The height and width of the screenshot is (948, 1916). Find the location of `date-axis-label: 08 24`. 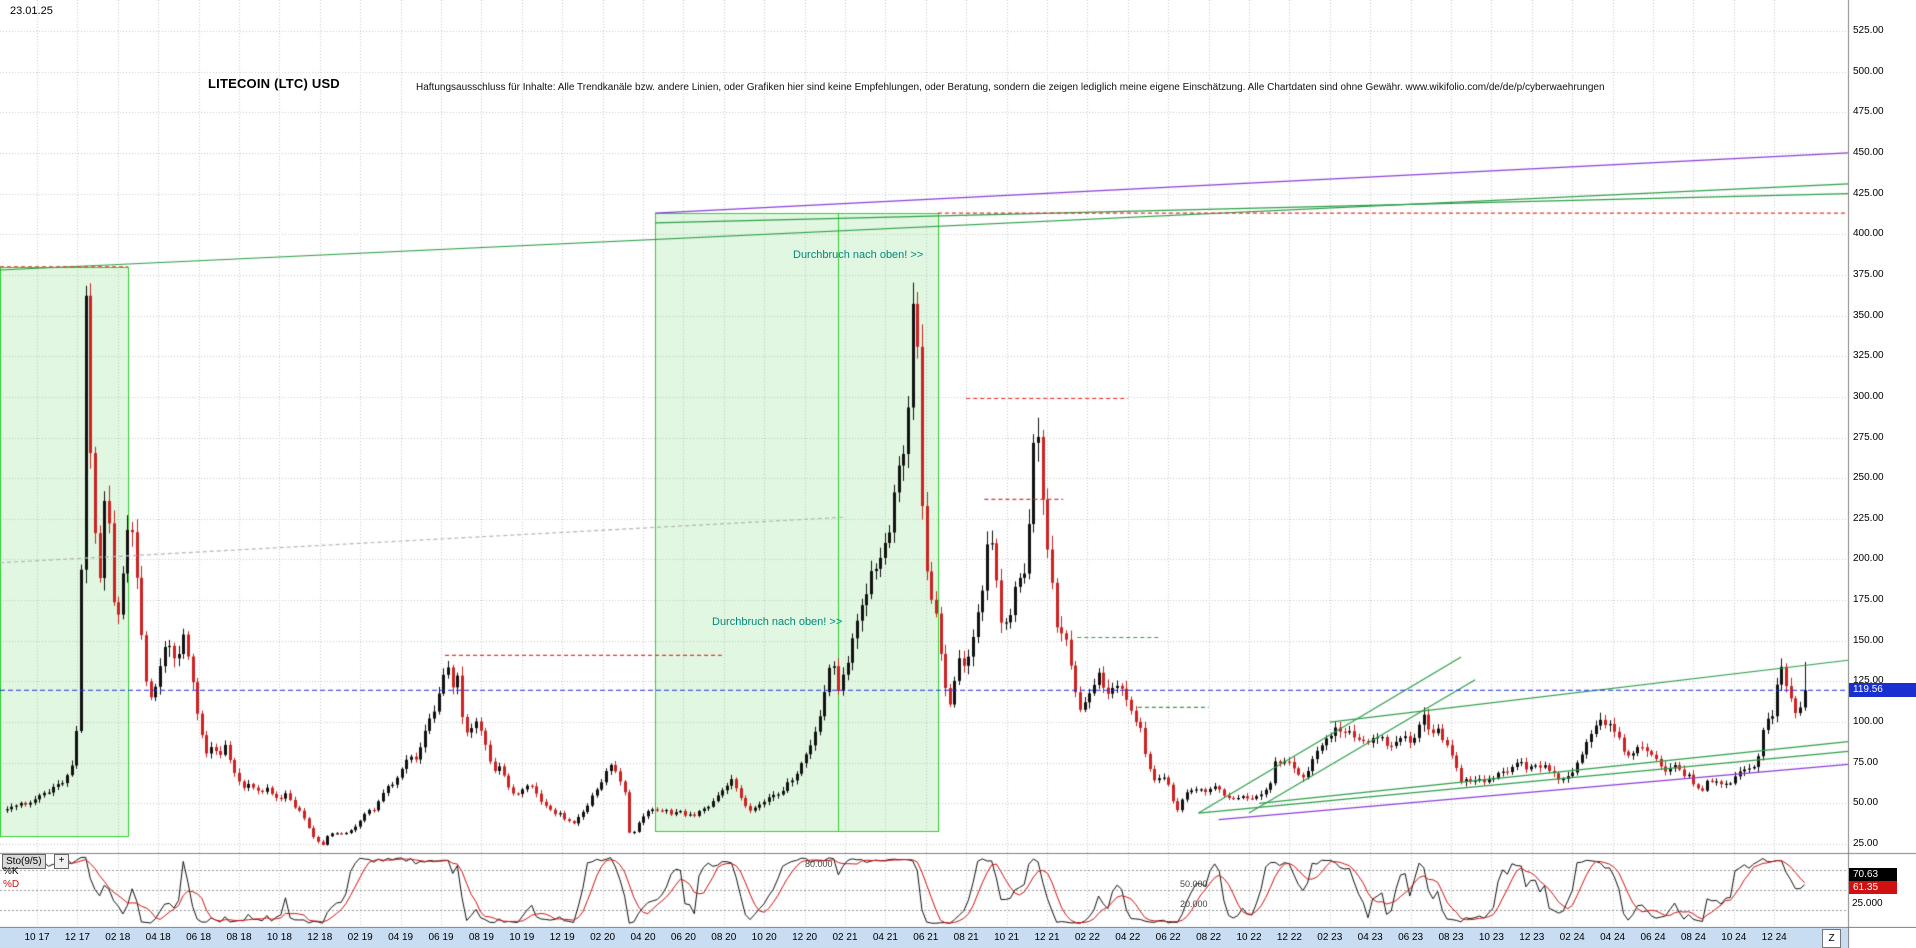

date-axis-label: 08 24 is located at coordinates (1693, 937).